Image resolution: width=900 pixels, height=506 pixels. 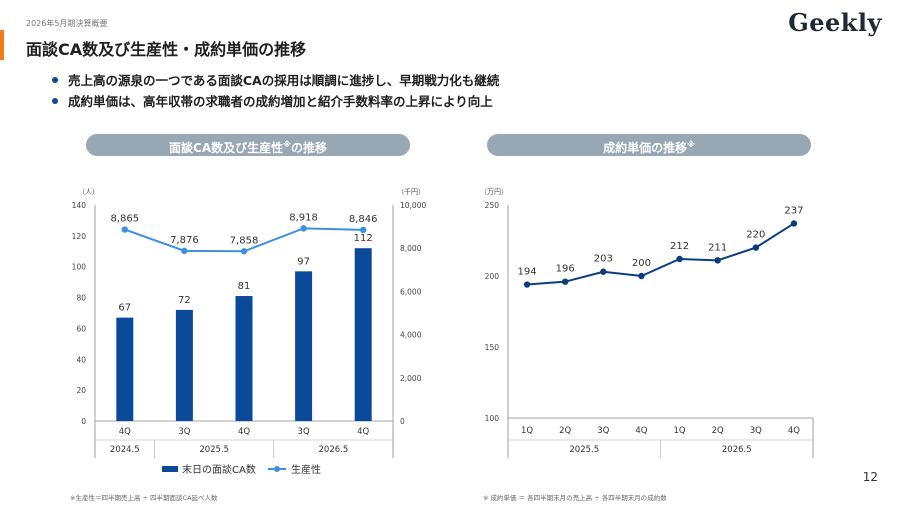 I want to click on line-value-label: 8,865, so click(x=124, y=219).